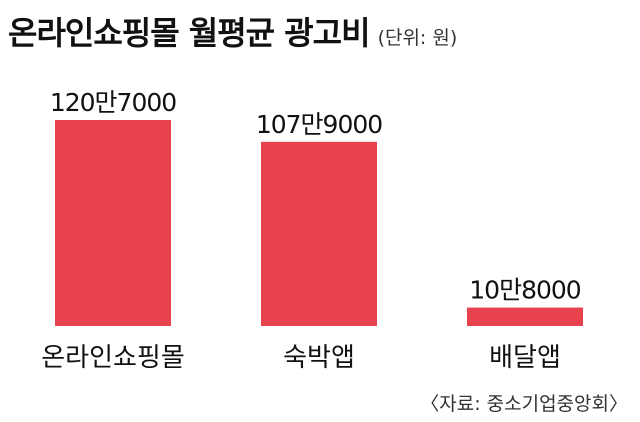  I want to click on title-row: 온라인쇼핑몰 월평균 광고비 (단위: 원), so click(232, 31).